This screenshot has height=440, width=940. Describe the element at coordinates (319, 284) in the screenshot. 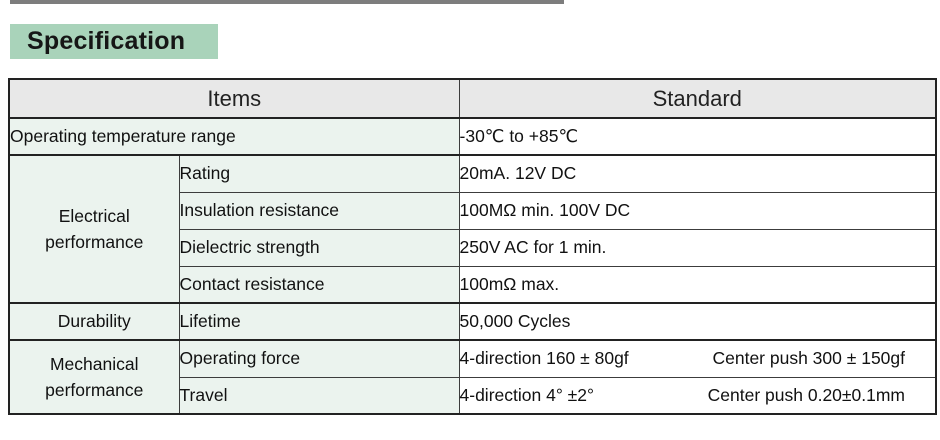

I see `item-contact-resistance: Contact resistance` at that location.